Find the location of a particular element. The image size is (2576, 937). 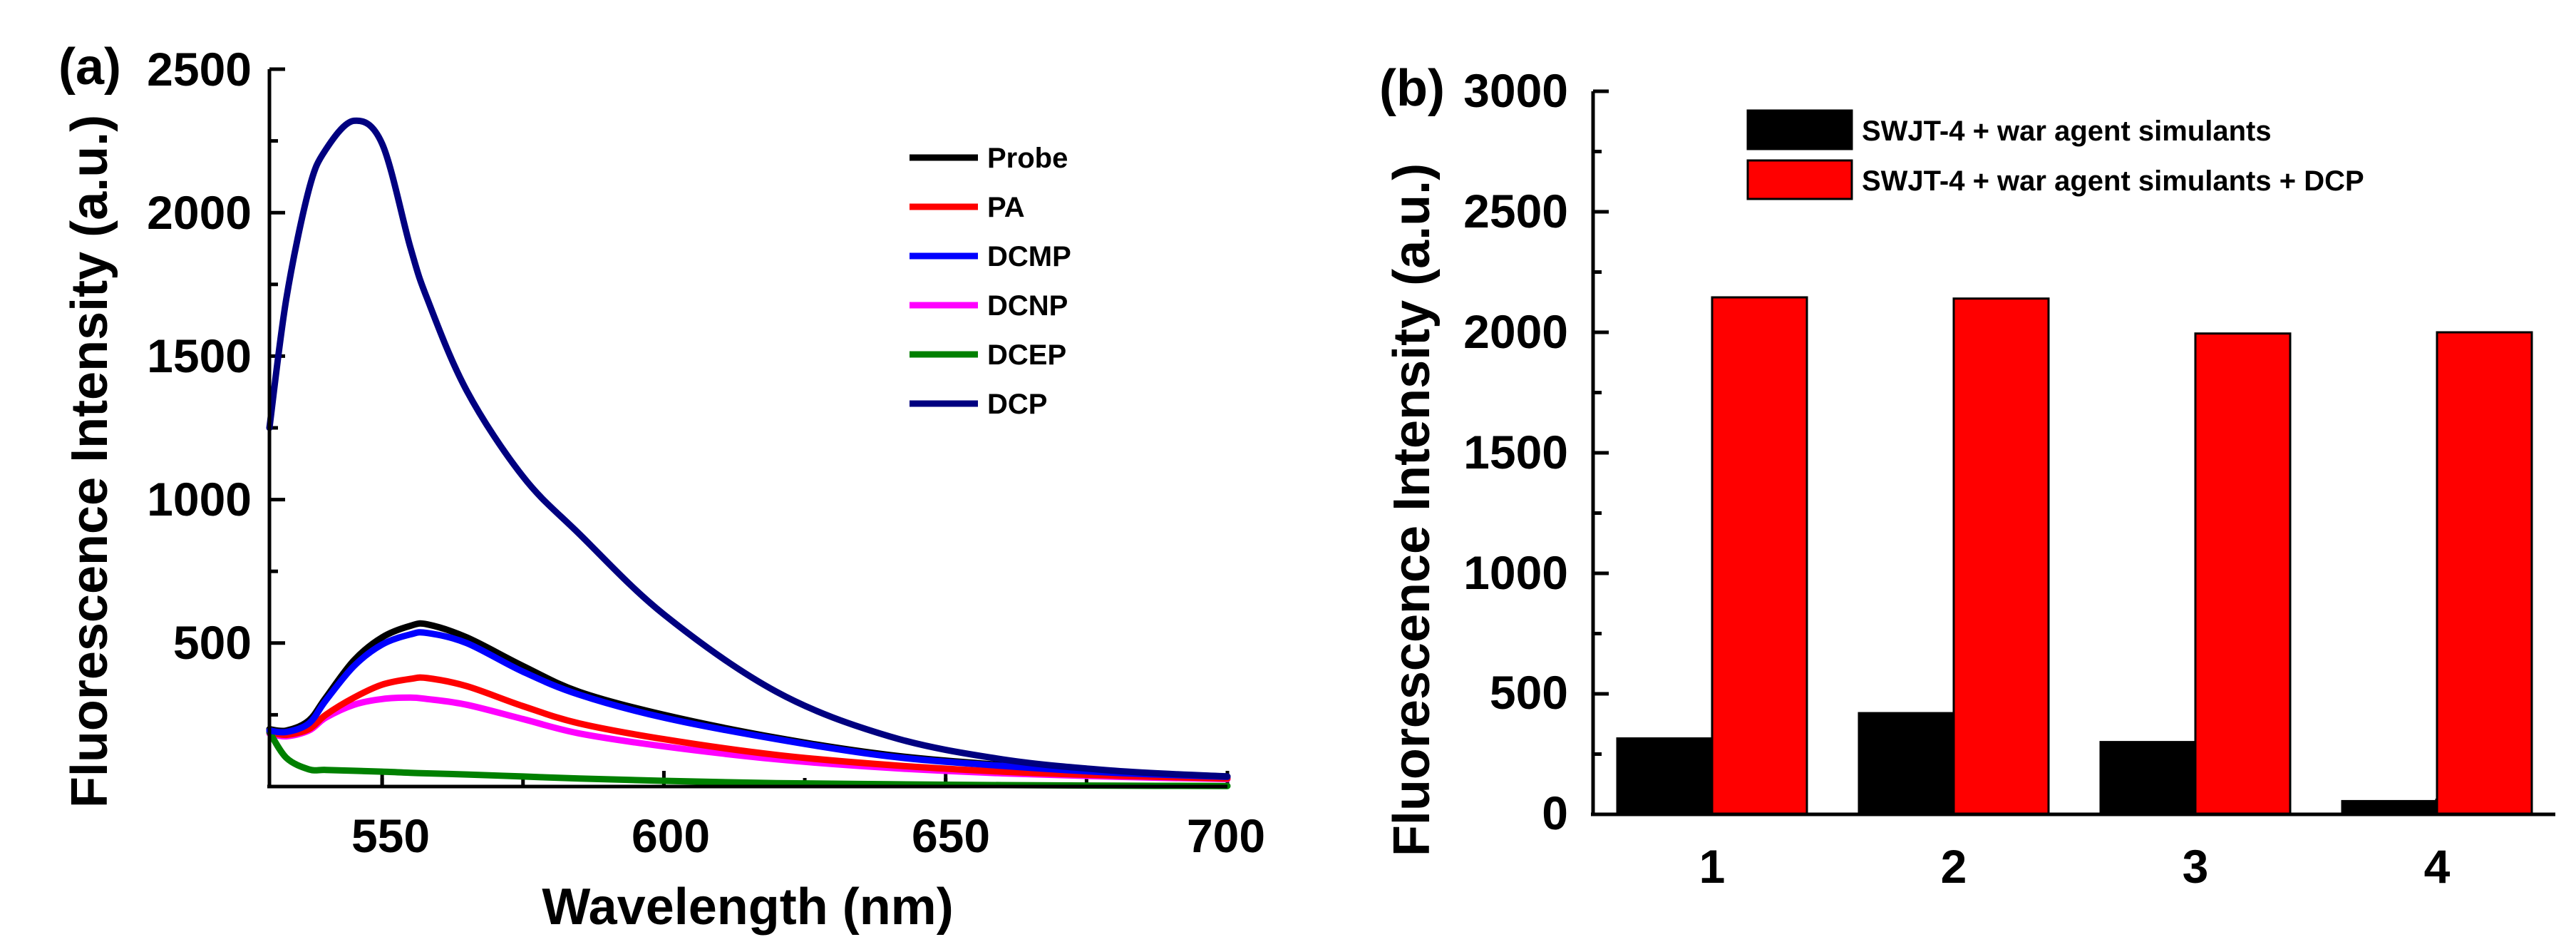

panel-b-y-axis-title: Fluorescence Intensity (a.u.) is located at coordinates (1412, 509).